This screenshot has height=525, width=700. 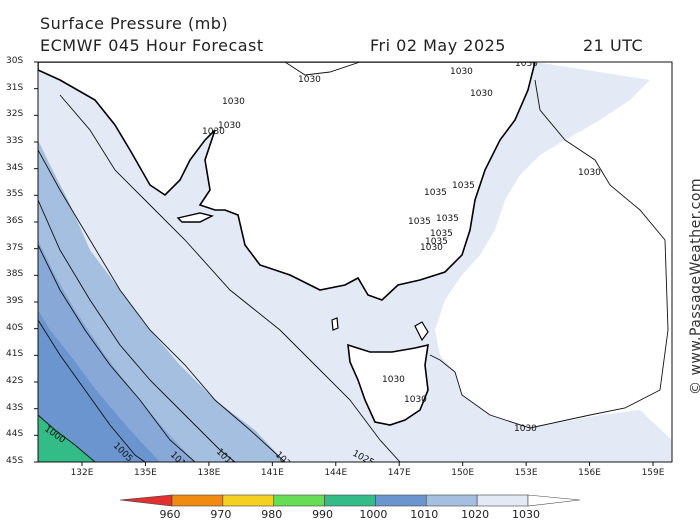 I want to click on colorbar-value-label: 970, so click(x=221, y=514).